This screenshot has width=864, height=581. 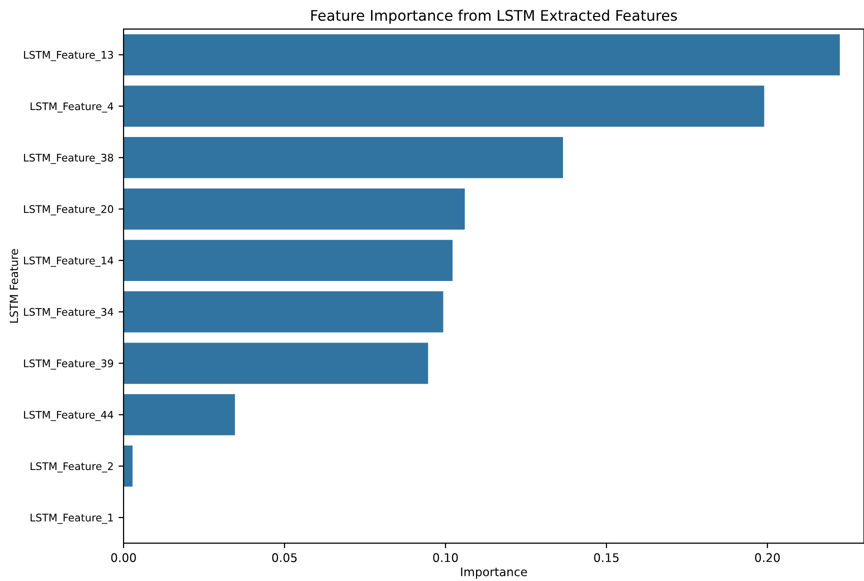 What do you see at coordinates (123, 557) in the screenshot?
I see `x-tick-label: 0.00` at bounding box center [123, 557].